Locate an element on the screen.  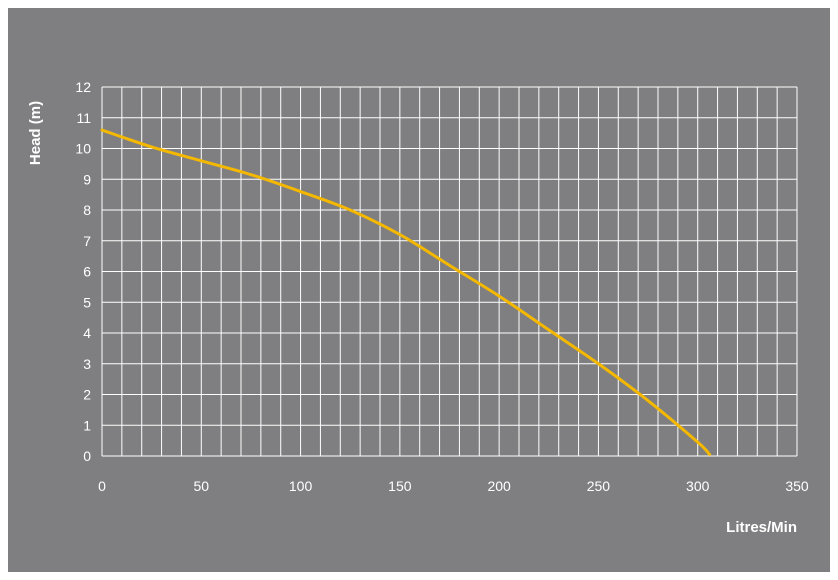
y-tick-label: 10 is located at coordinates (83, 149).